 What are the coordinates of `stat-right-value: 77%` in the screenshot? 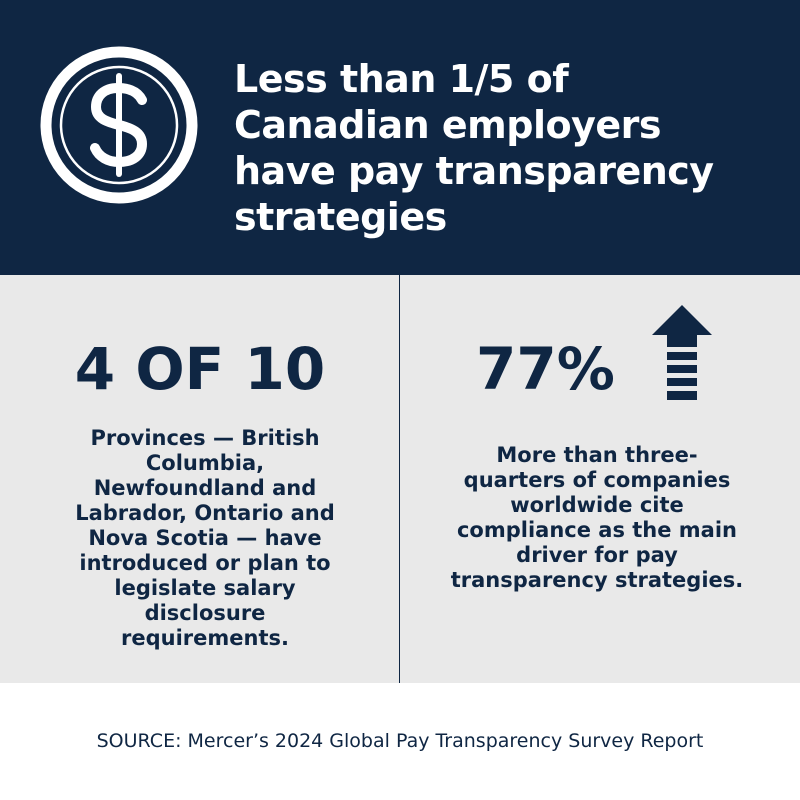 It's located at (545, 369).